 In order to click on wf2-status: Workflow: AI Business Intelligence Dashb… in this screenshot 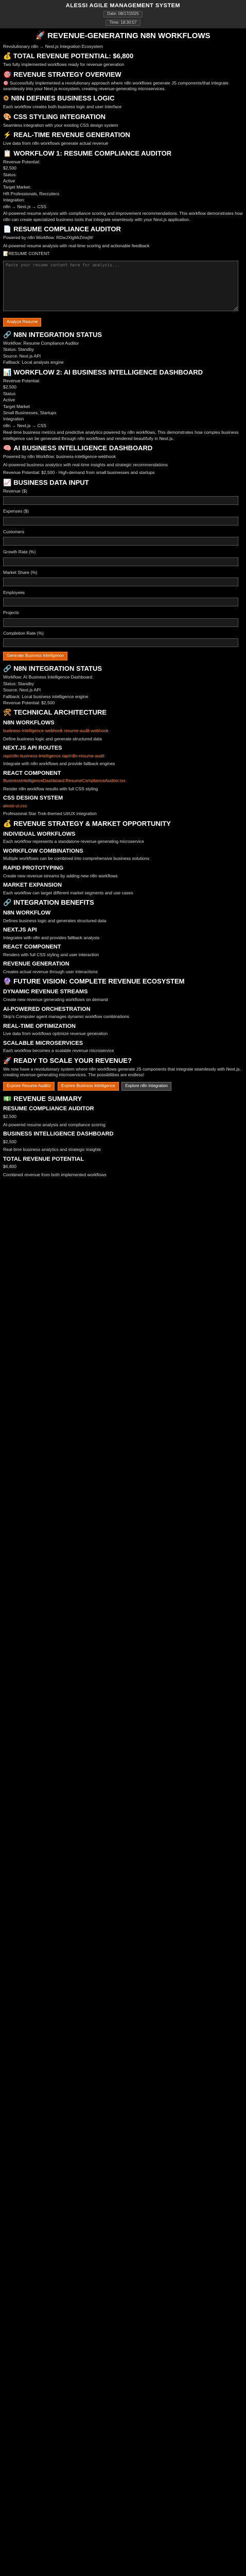, I will do `click(48, 690)`.